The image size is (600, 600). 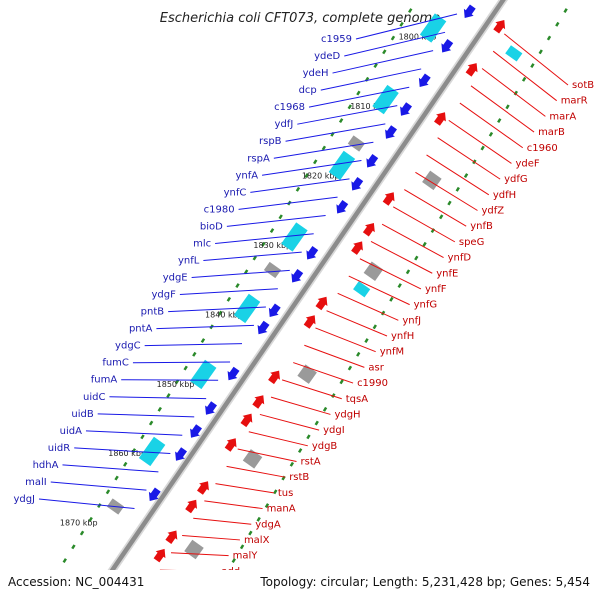 I want to click on forward-gene-label: rspA, so click(x=258, y=158).